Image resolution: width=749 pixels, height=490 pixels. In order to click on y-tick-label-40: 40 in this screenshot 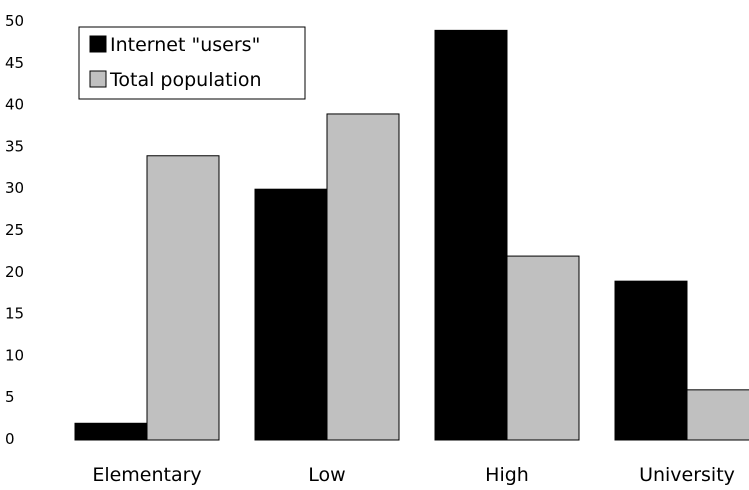, I will do `click(14, 105)`.